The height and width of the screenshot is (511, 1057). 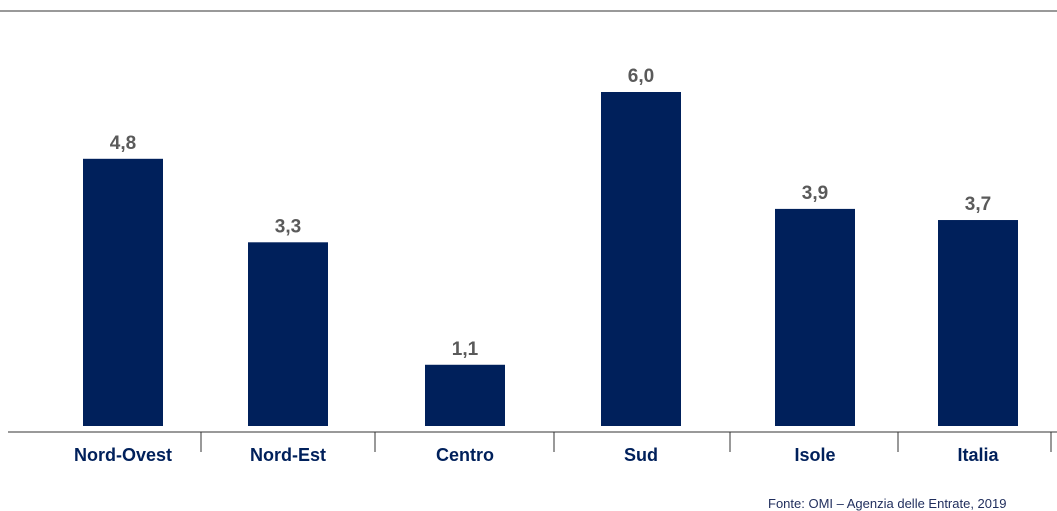 What do you see at coordinates (626, 442) in the screenshot?
I see `x-axis-ticks` at bounding box center [626, 442].